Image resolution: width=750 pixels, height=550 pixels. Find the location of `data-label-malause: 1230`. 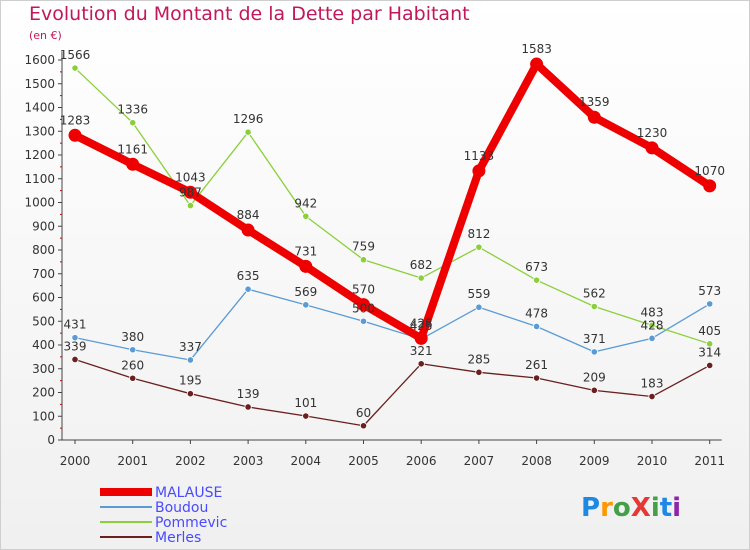

data-label-malause: 1230 is located at coordinates (652, 133).